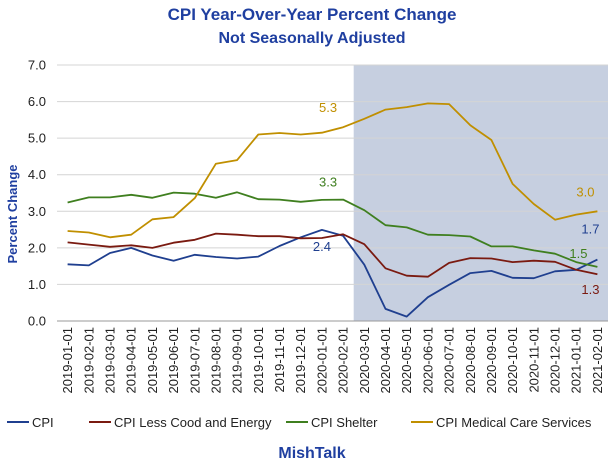 The image size is (609, 469). Describe the element at coordinates (590, 289) in the screenshot. I see `data-annotation: 1.3` at that location.